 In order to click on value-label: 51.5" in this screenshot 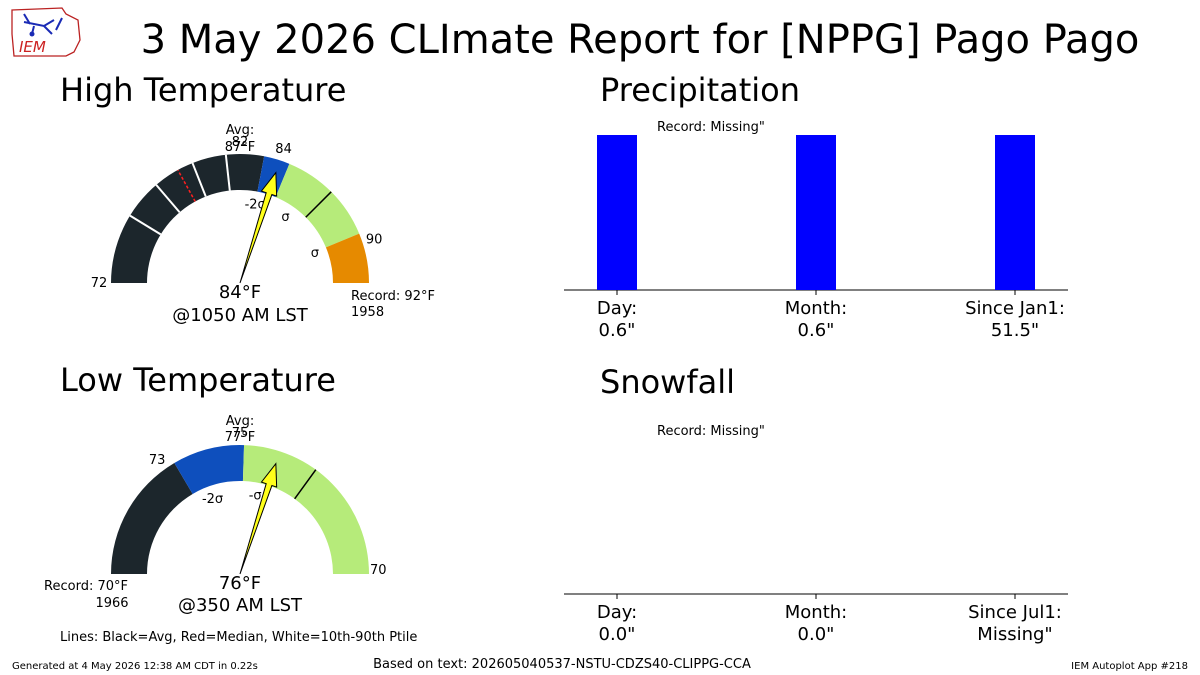, I will do `click(1015, 330)`.